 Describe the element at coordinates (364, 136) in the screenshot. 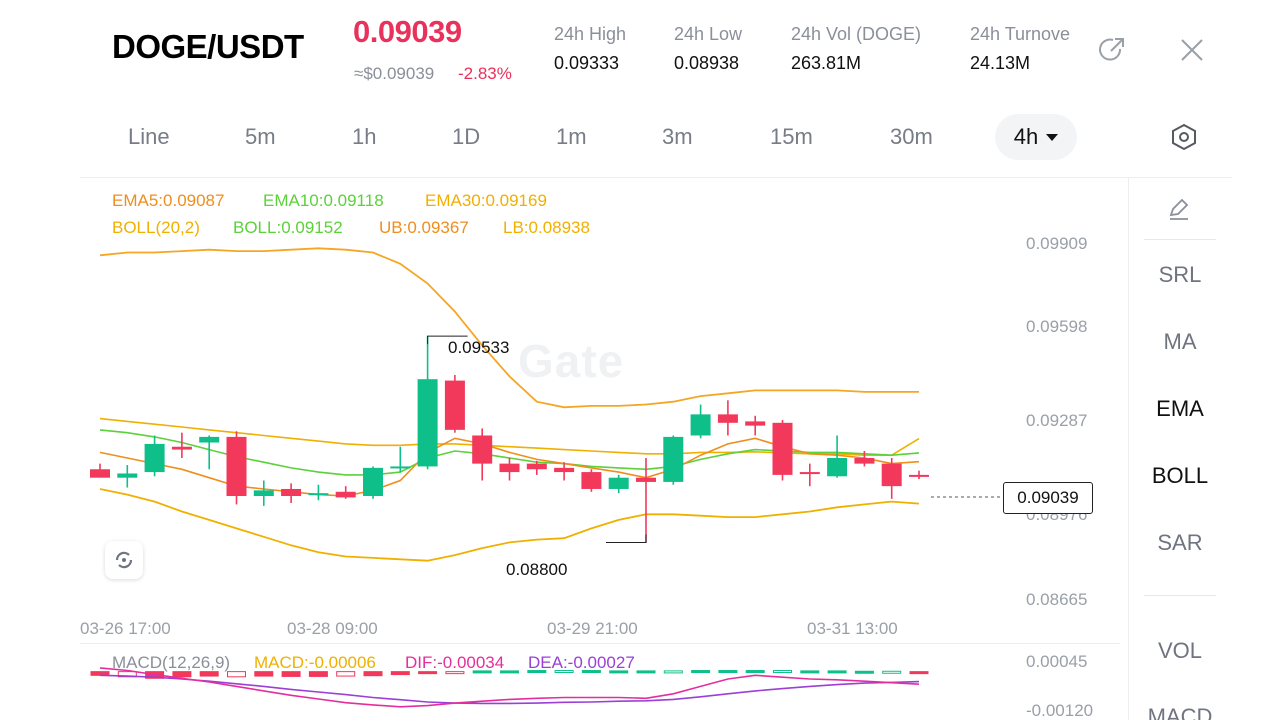

I see `tab-1h: 1h` at that location.